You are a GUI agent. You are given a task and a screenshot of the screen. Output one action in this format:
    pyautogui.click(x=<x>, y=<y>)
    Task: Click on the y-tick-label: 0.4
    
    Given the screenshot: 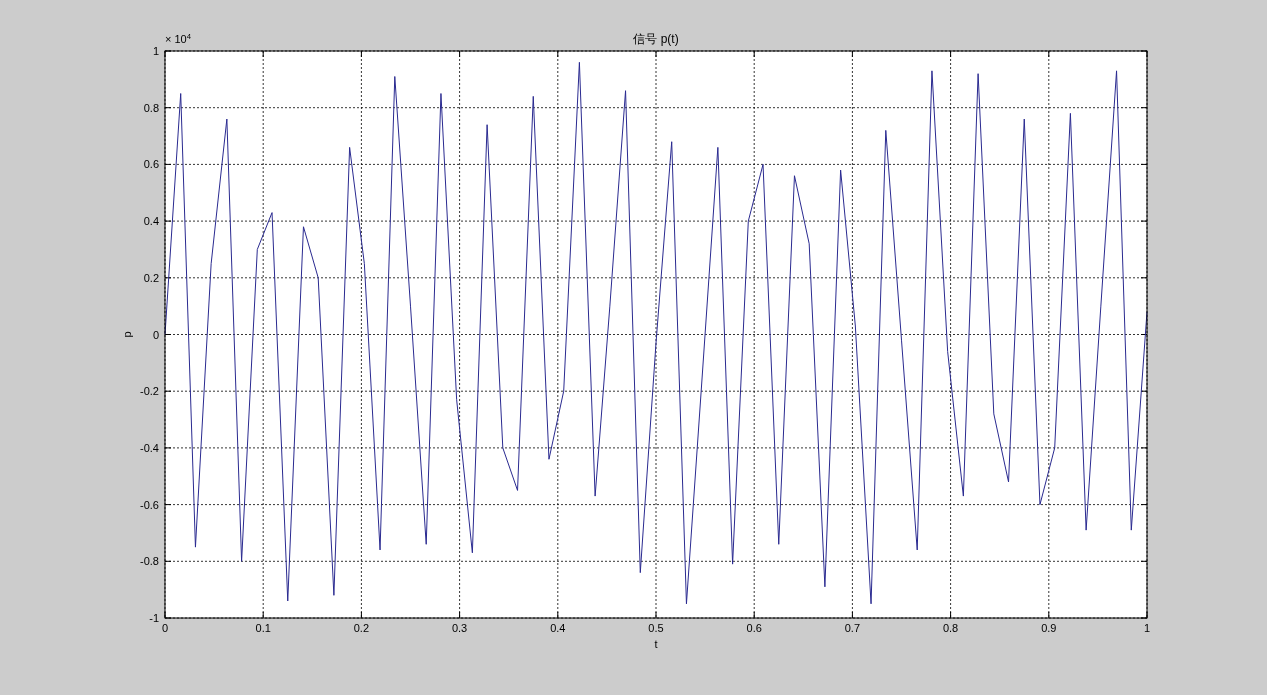 What is the action you would take?
    pyautogui.click(x=151, y=221)
    